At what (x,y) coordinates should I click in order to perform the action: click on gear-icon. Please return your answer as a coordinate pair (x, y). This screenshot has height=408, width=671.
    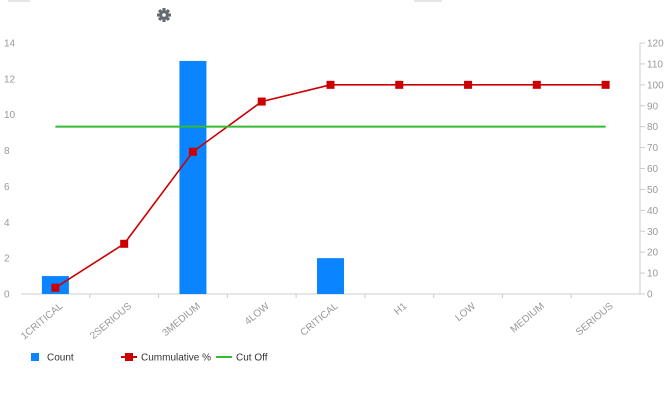
    Looking at the image, I should click on (164, 15).